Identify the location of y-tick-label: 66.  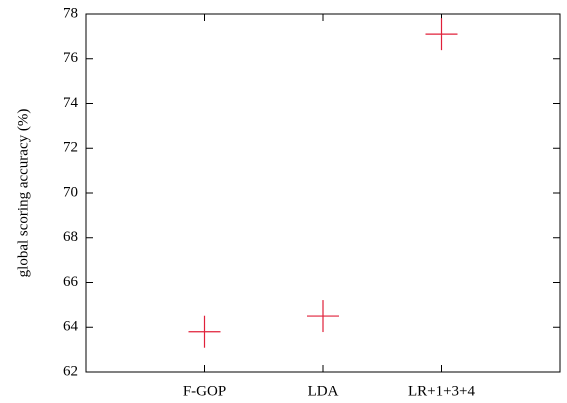
(71, 282).